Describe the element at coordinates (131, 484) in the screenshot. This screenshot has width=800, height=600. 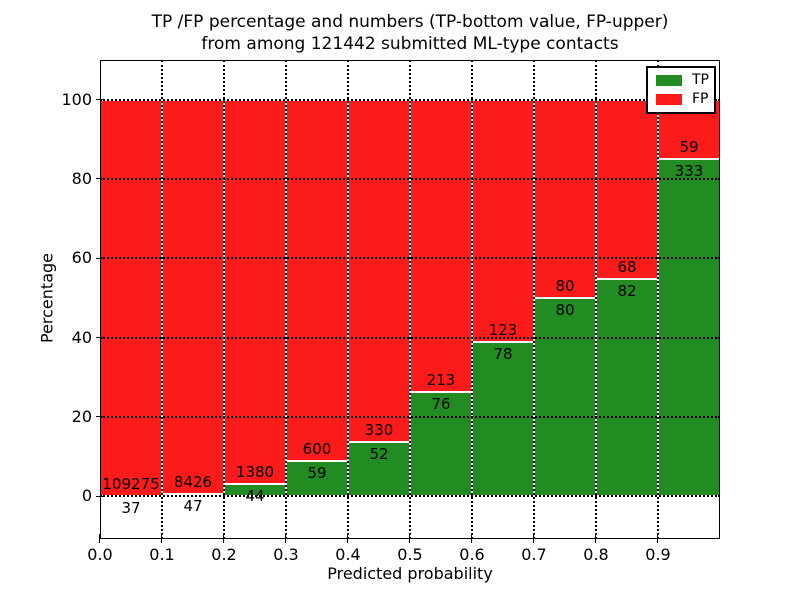
I see `fp-count-label: 109275` at that location.